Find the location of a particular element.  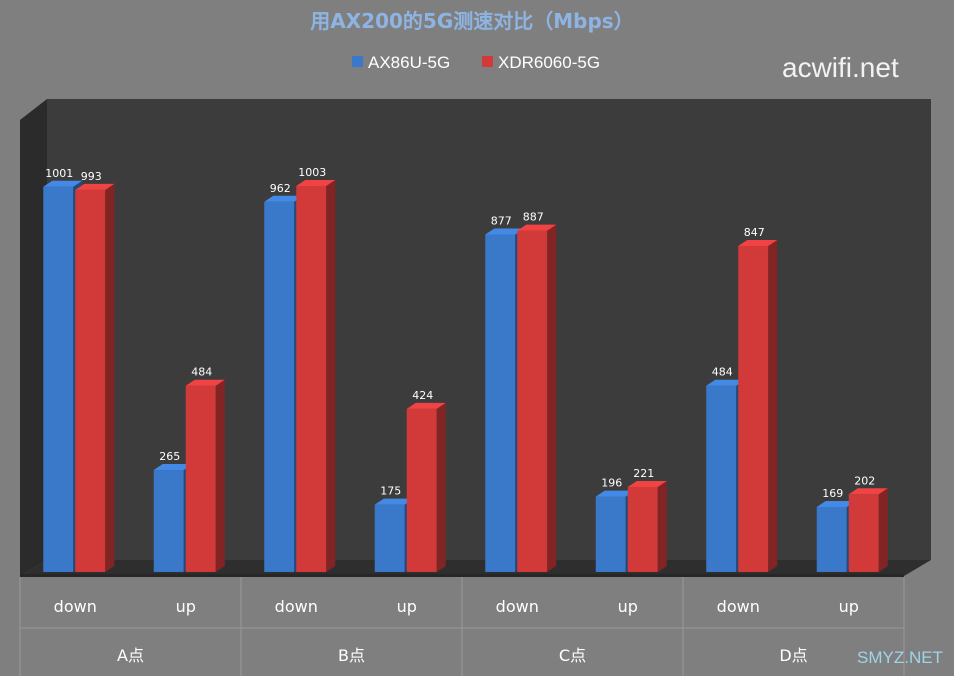

legend-label-ax86u: AX86U-5G is located at coordinates (409, 62).